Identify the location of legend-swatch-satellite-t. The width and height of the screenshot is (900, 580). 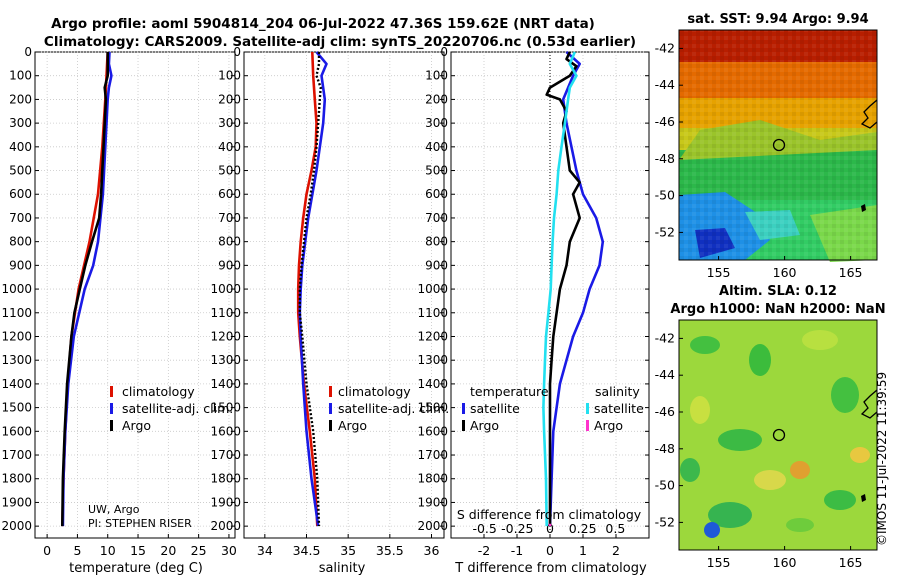
(463, 408).